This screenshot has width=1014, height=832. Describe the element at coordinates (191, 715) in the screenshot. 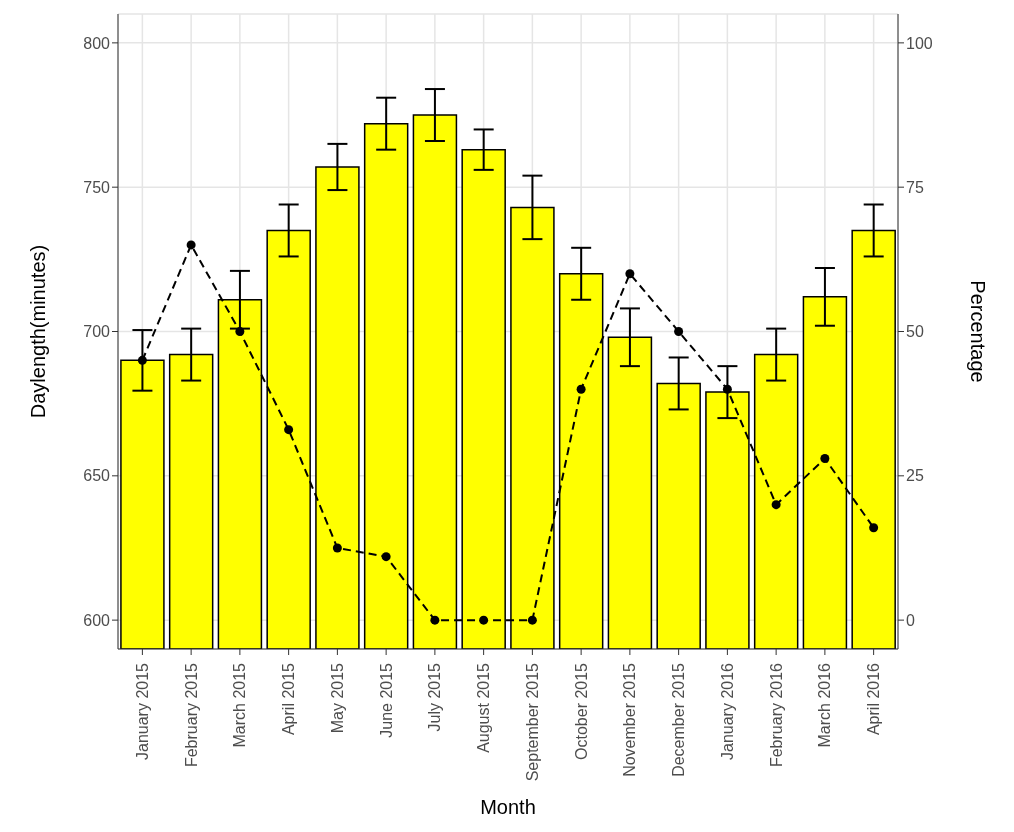

I see `x-tick-label: February 2015` at that location.